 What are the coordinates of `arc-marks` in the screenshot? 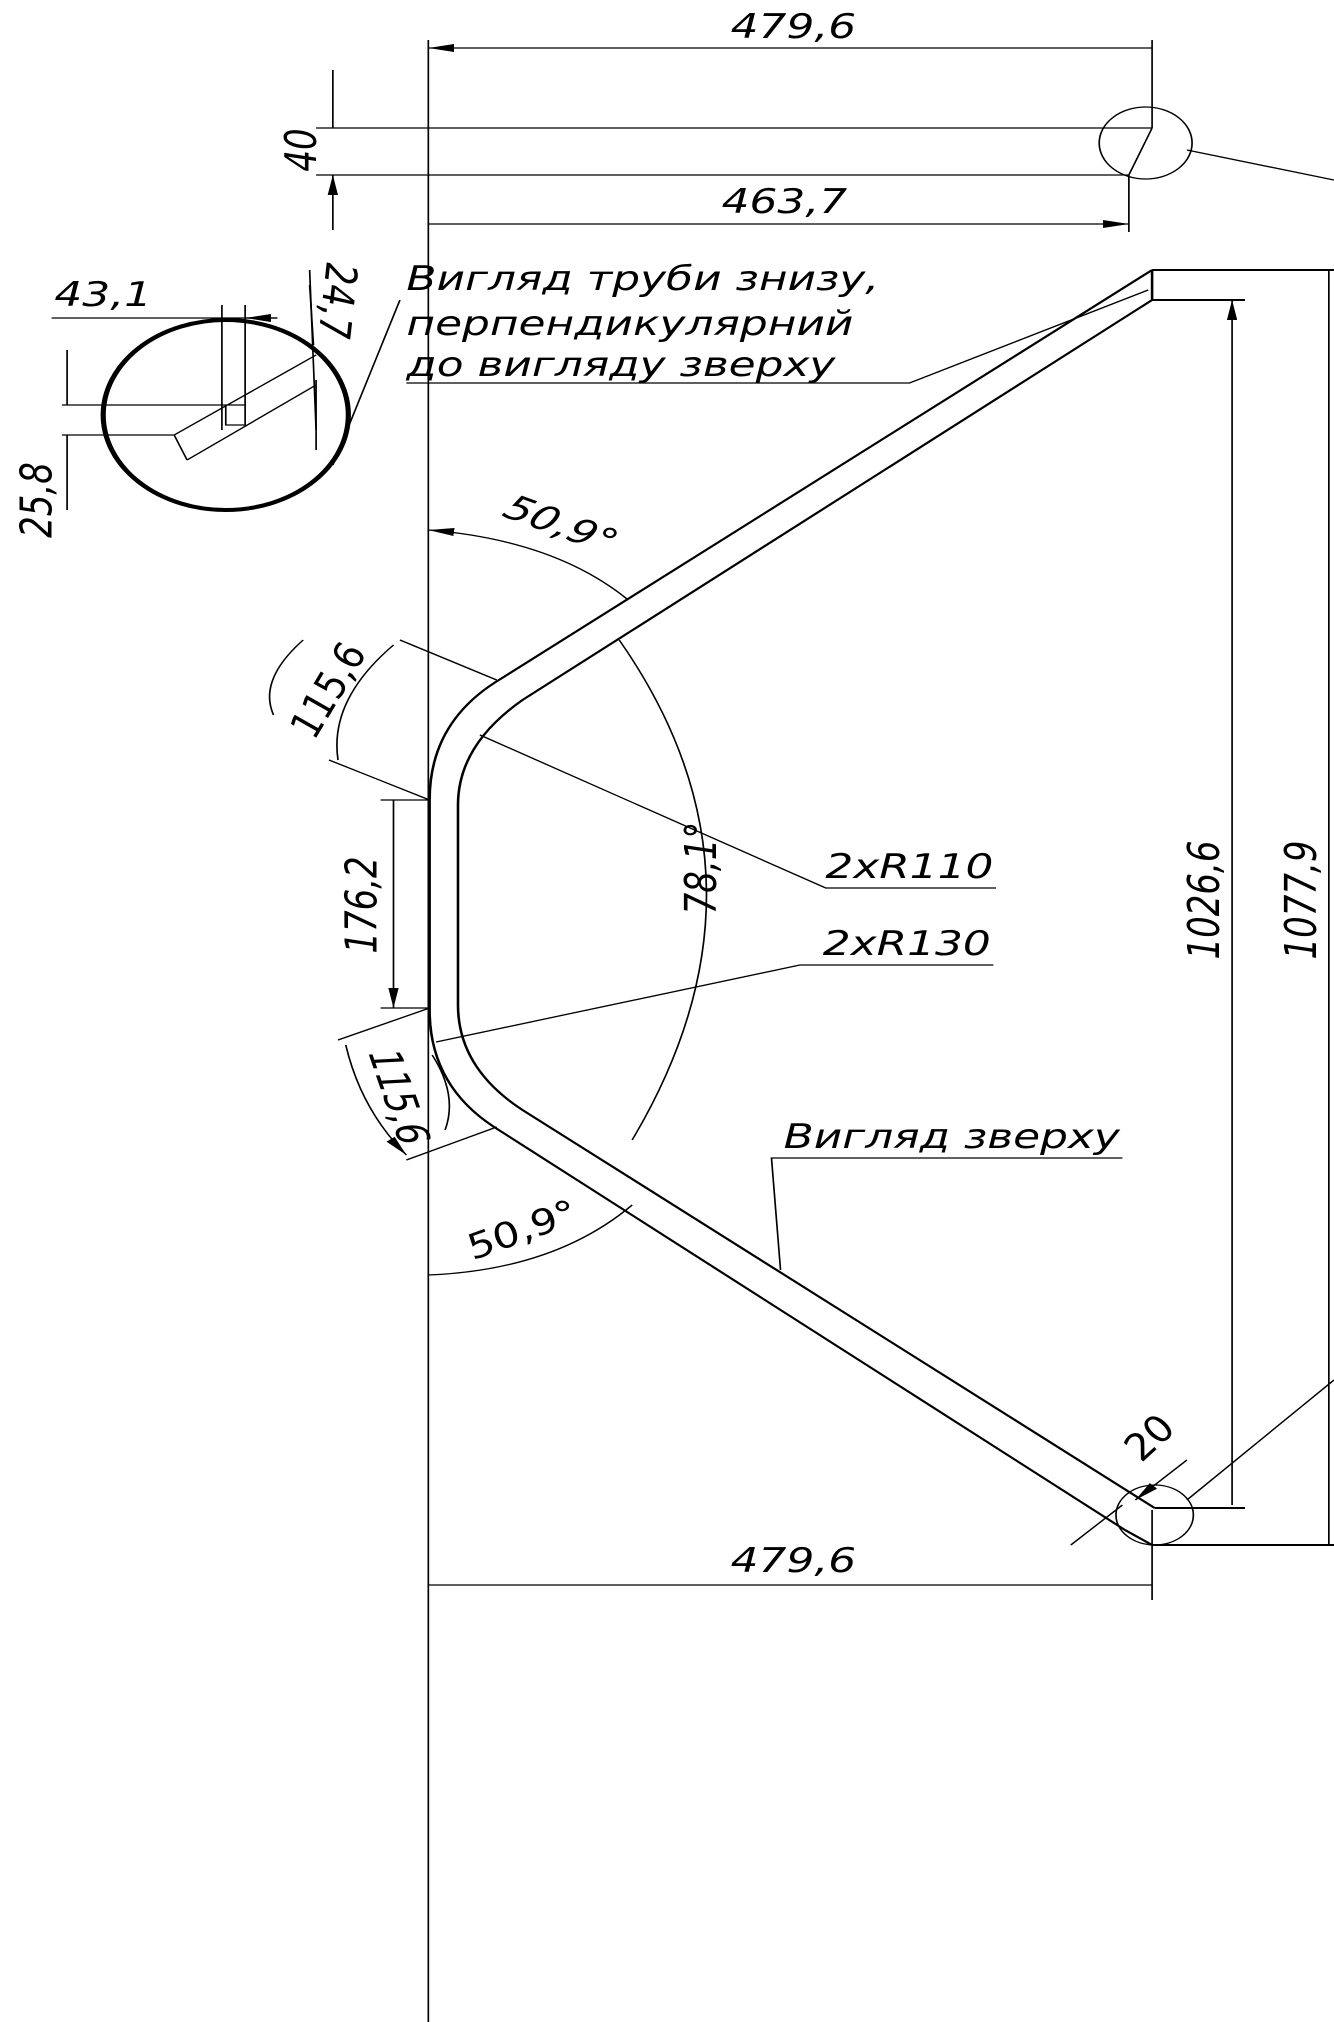 It's located at (359, 885).